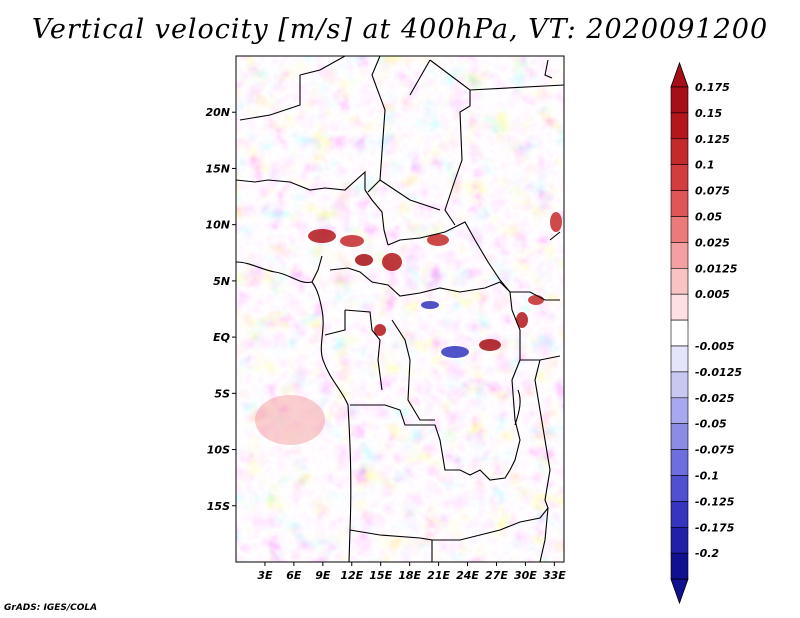  What do you see at coordinates (217, 168) in the screenshot?
I see `lat-tick-label: 15N` at bounding box center [217, 168].